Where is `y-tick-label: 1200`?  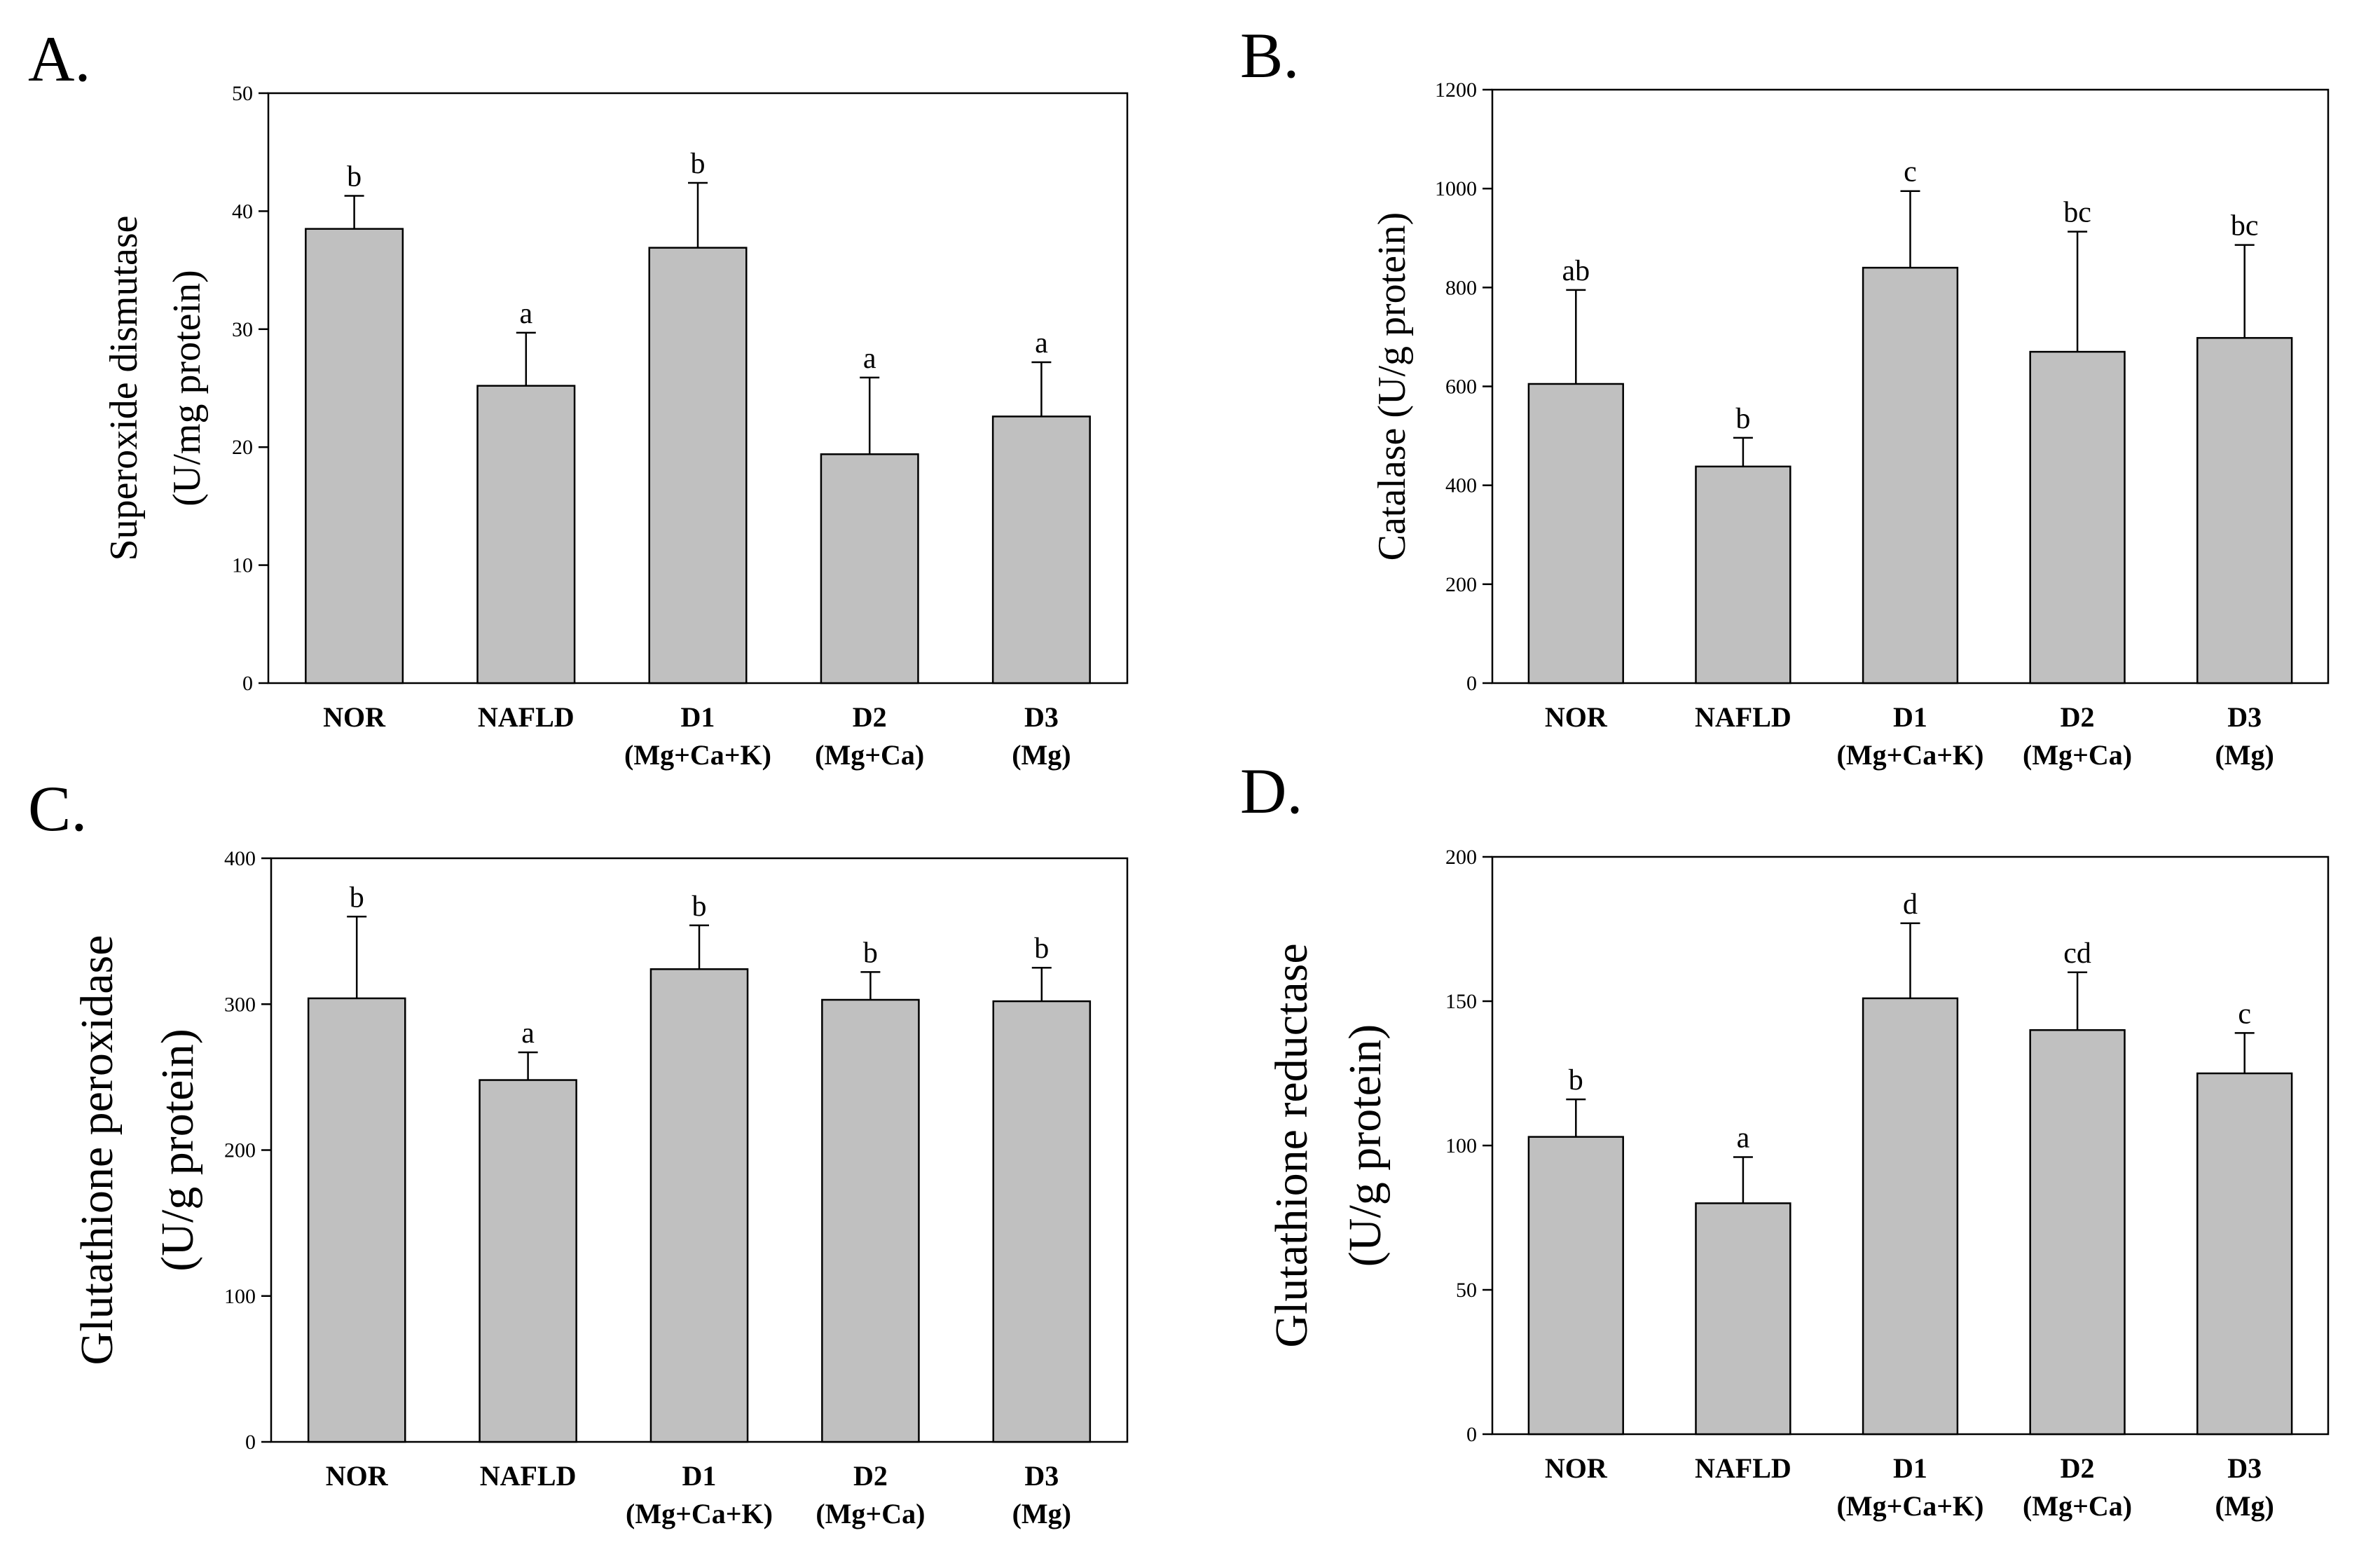
y-tick-label: 1200 is located at coordinates (1456, 90).